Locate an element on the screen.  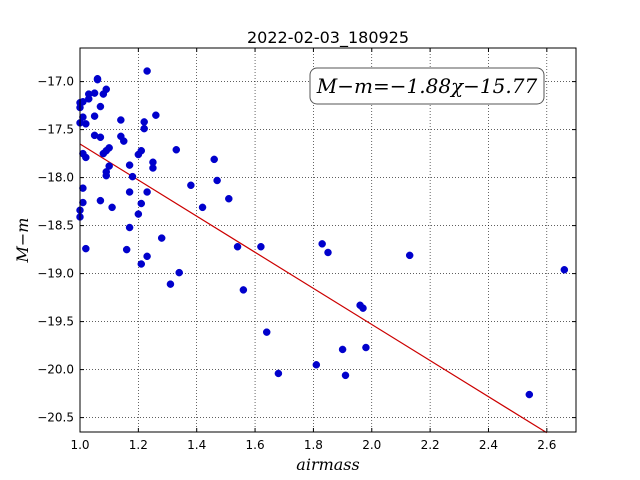
x-tick-label: 2.6 is located at coordinates (546, 445).